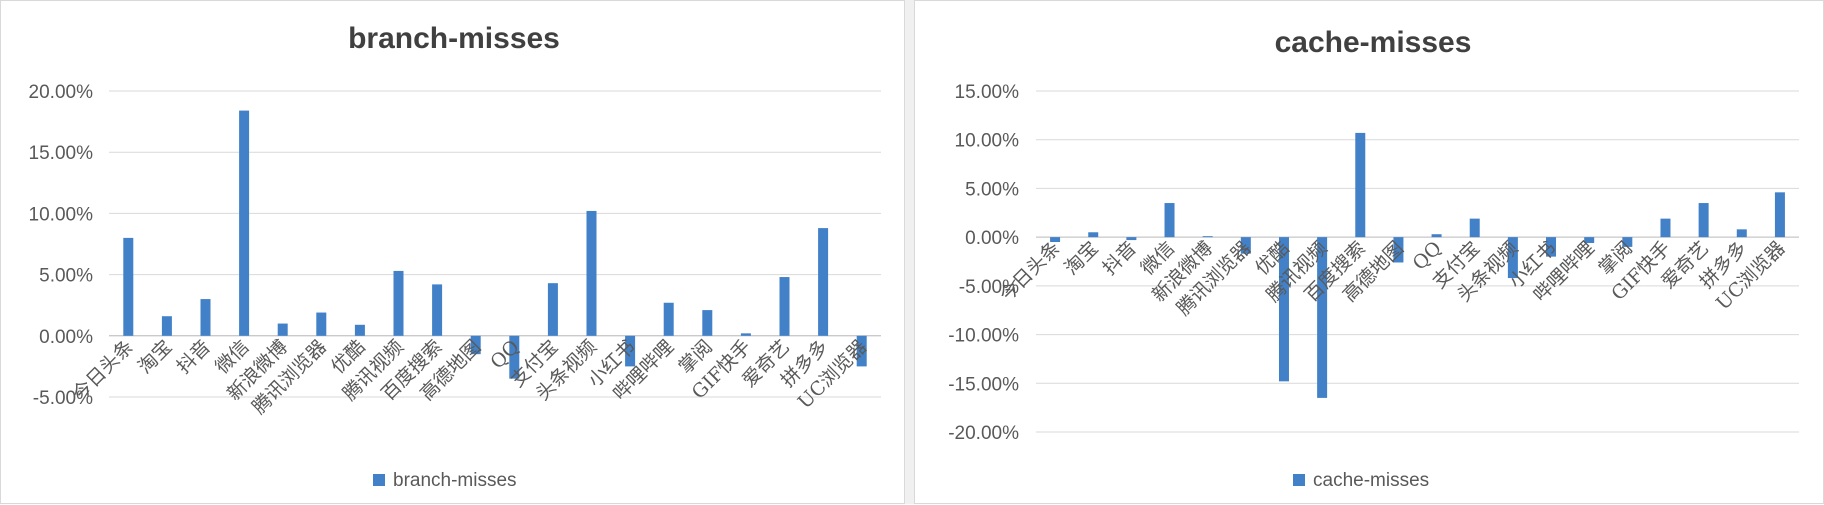 The height and width of the screenshot is (505, 1824). What do you see at coordinates (454, 38) in the screenshot?
I see `chart-title: branch-misses` at bounding box center [454, 38].